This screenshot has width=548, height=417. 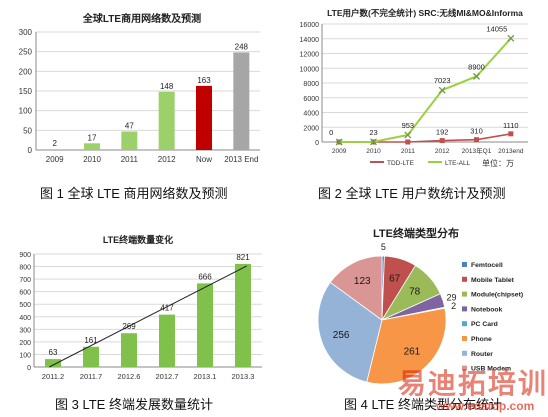 What do you see at coordinates (412, 193) in the screenshot?
I see `caption-fig2: 图 2 全球 LTE 用户数统计及预测` at bounding box center [412, 193].